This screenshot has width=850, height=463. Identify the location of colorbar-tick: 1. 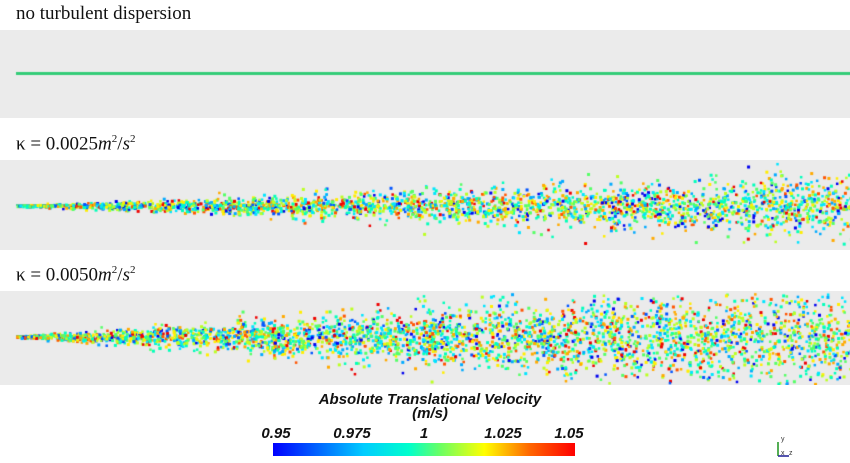
(424, 433).